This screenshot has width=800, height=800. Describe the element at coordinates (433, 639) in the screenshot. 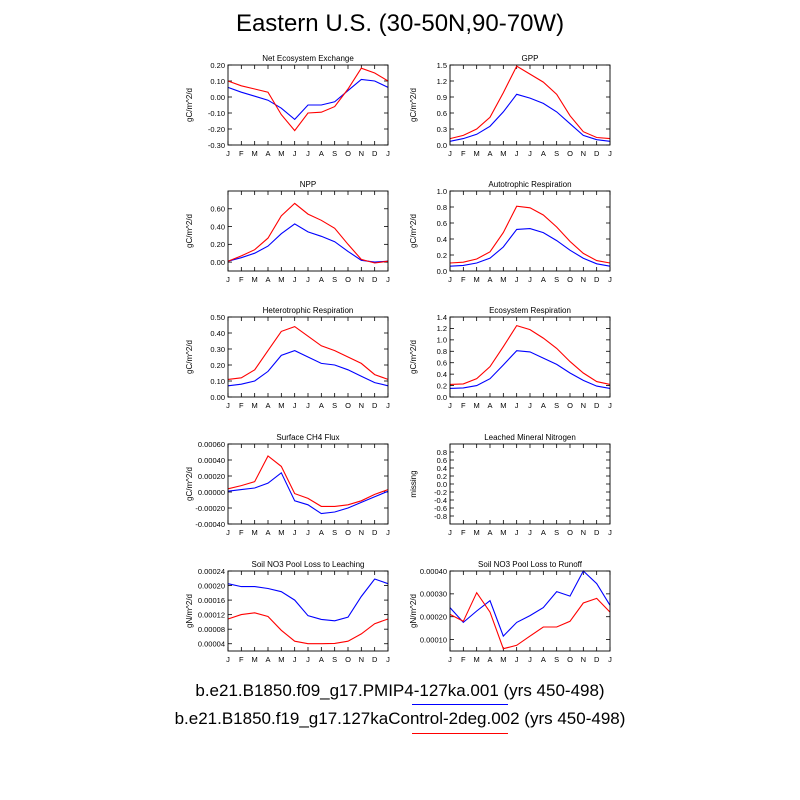

I see `y-tick-label: 0.00010` at that location.